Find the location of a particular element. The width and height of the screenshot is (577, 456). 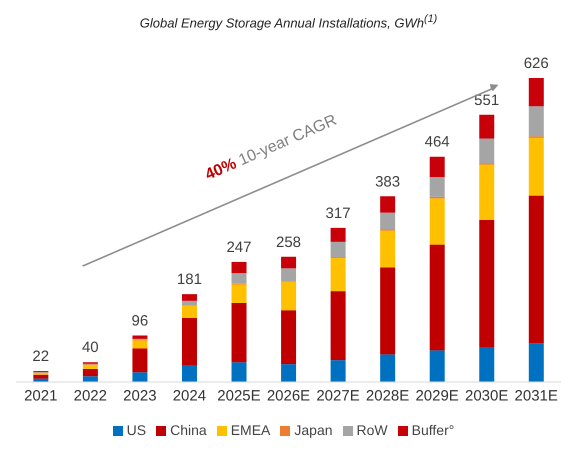

annotation: 464 is located at coordinates (437, 142).